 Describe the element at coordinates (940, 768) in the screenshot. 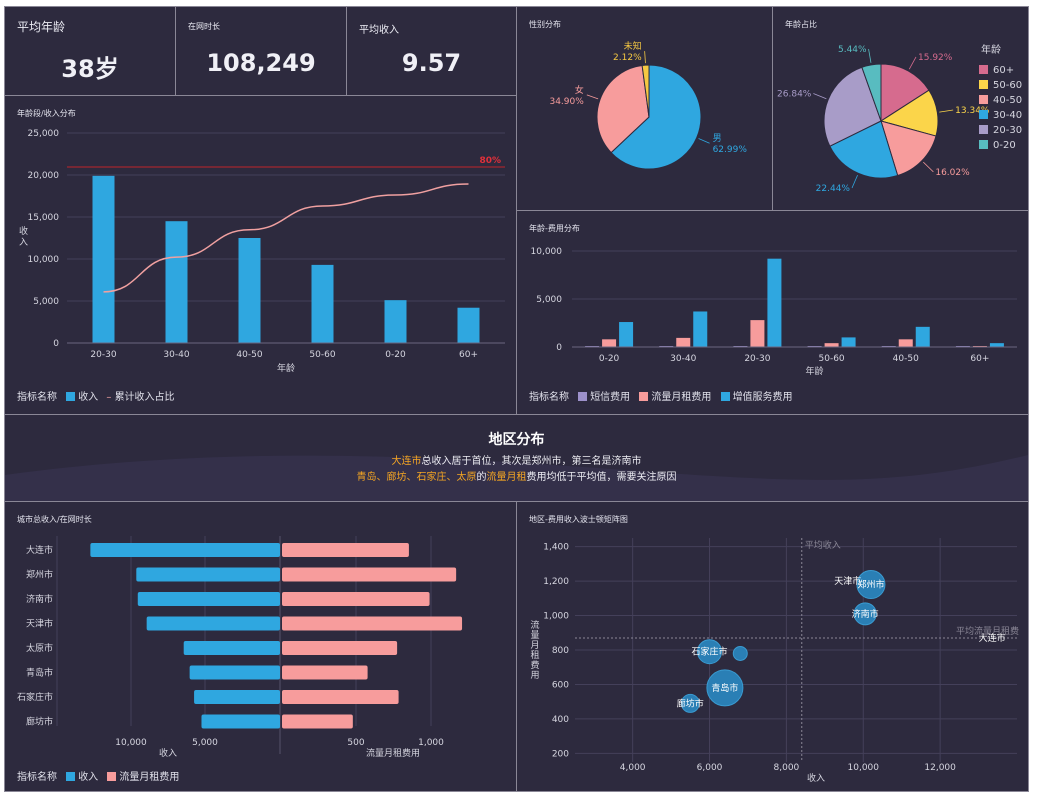

I see `x-tick-label: 12,000` at that location.